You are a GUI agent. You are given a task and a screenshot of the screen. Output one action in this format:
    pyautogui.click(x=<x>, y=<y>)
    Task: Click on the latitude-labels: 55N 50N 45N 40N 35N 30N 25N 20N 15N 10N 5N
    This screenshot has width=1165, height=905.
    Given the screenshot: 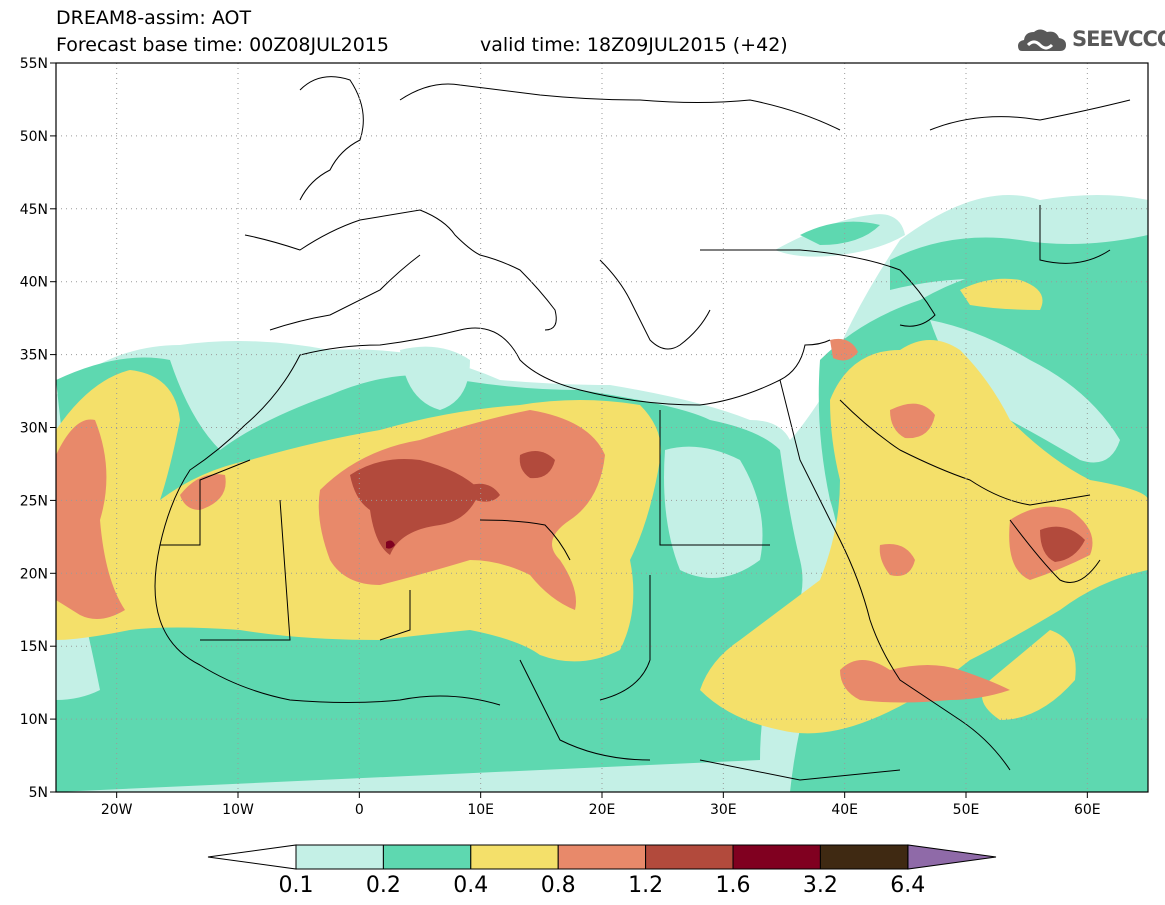 What is the action you would take?
    pyautogui.click(x=34, y=428)
    